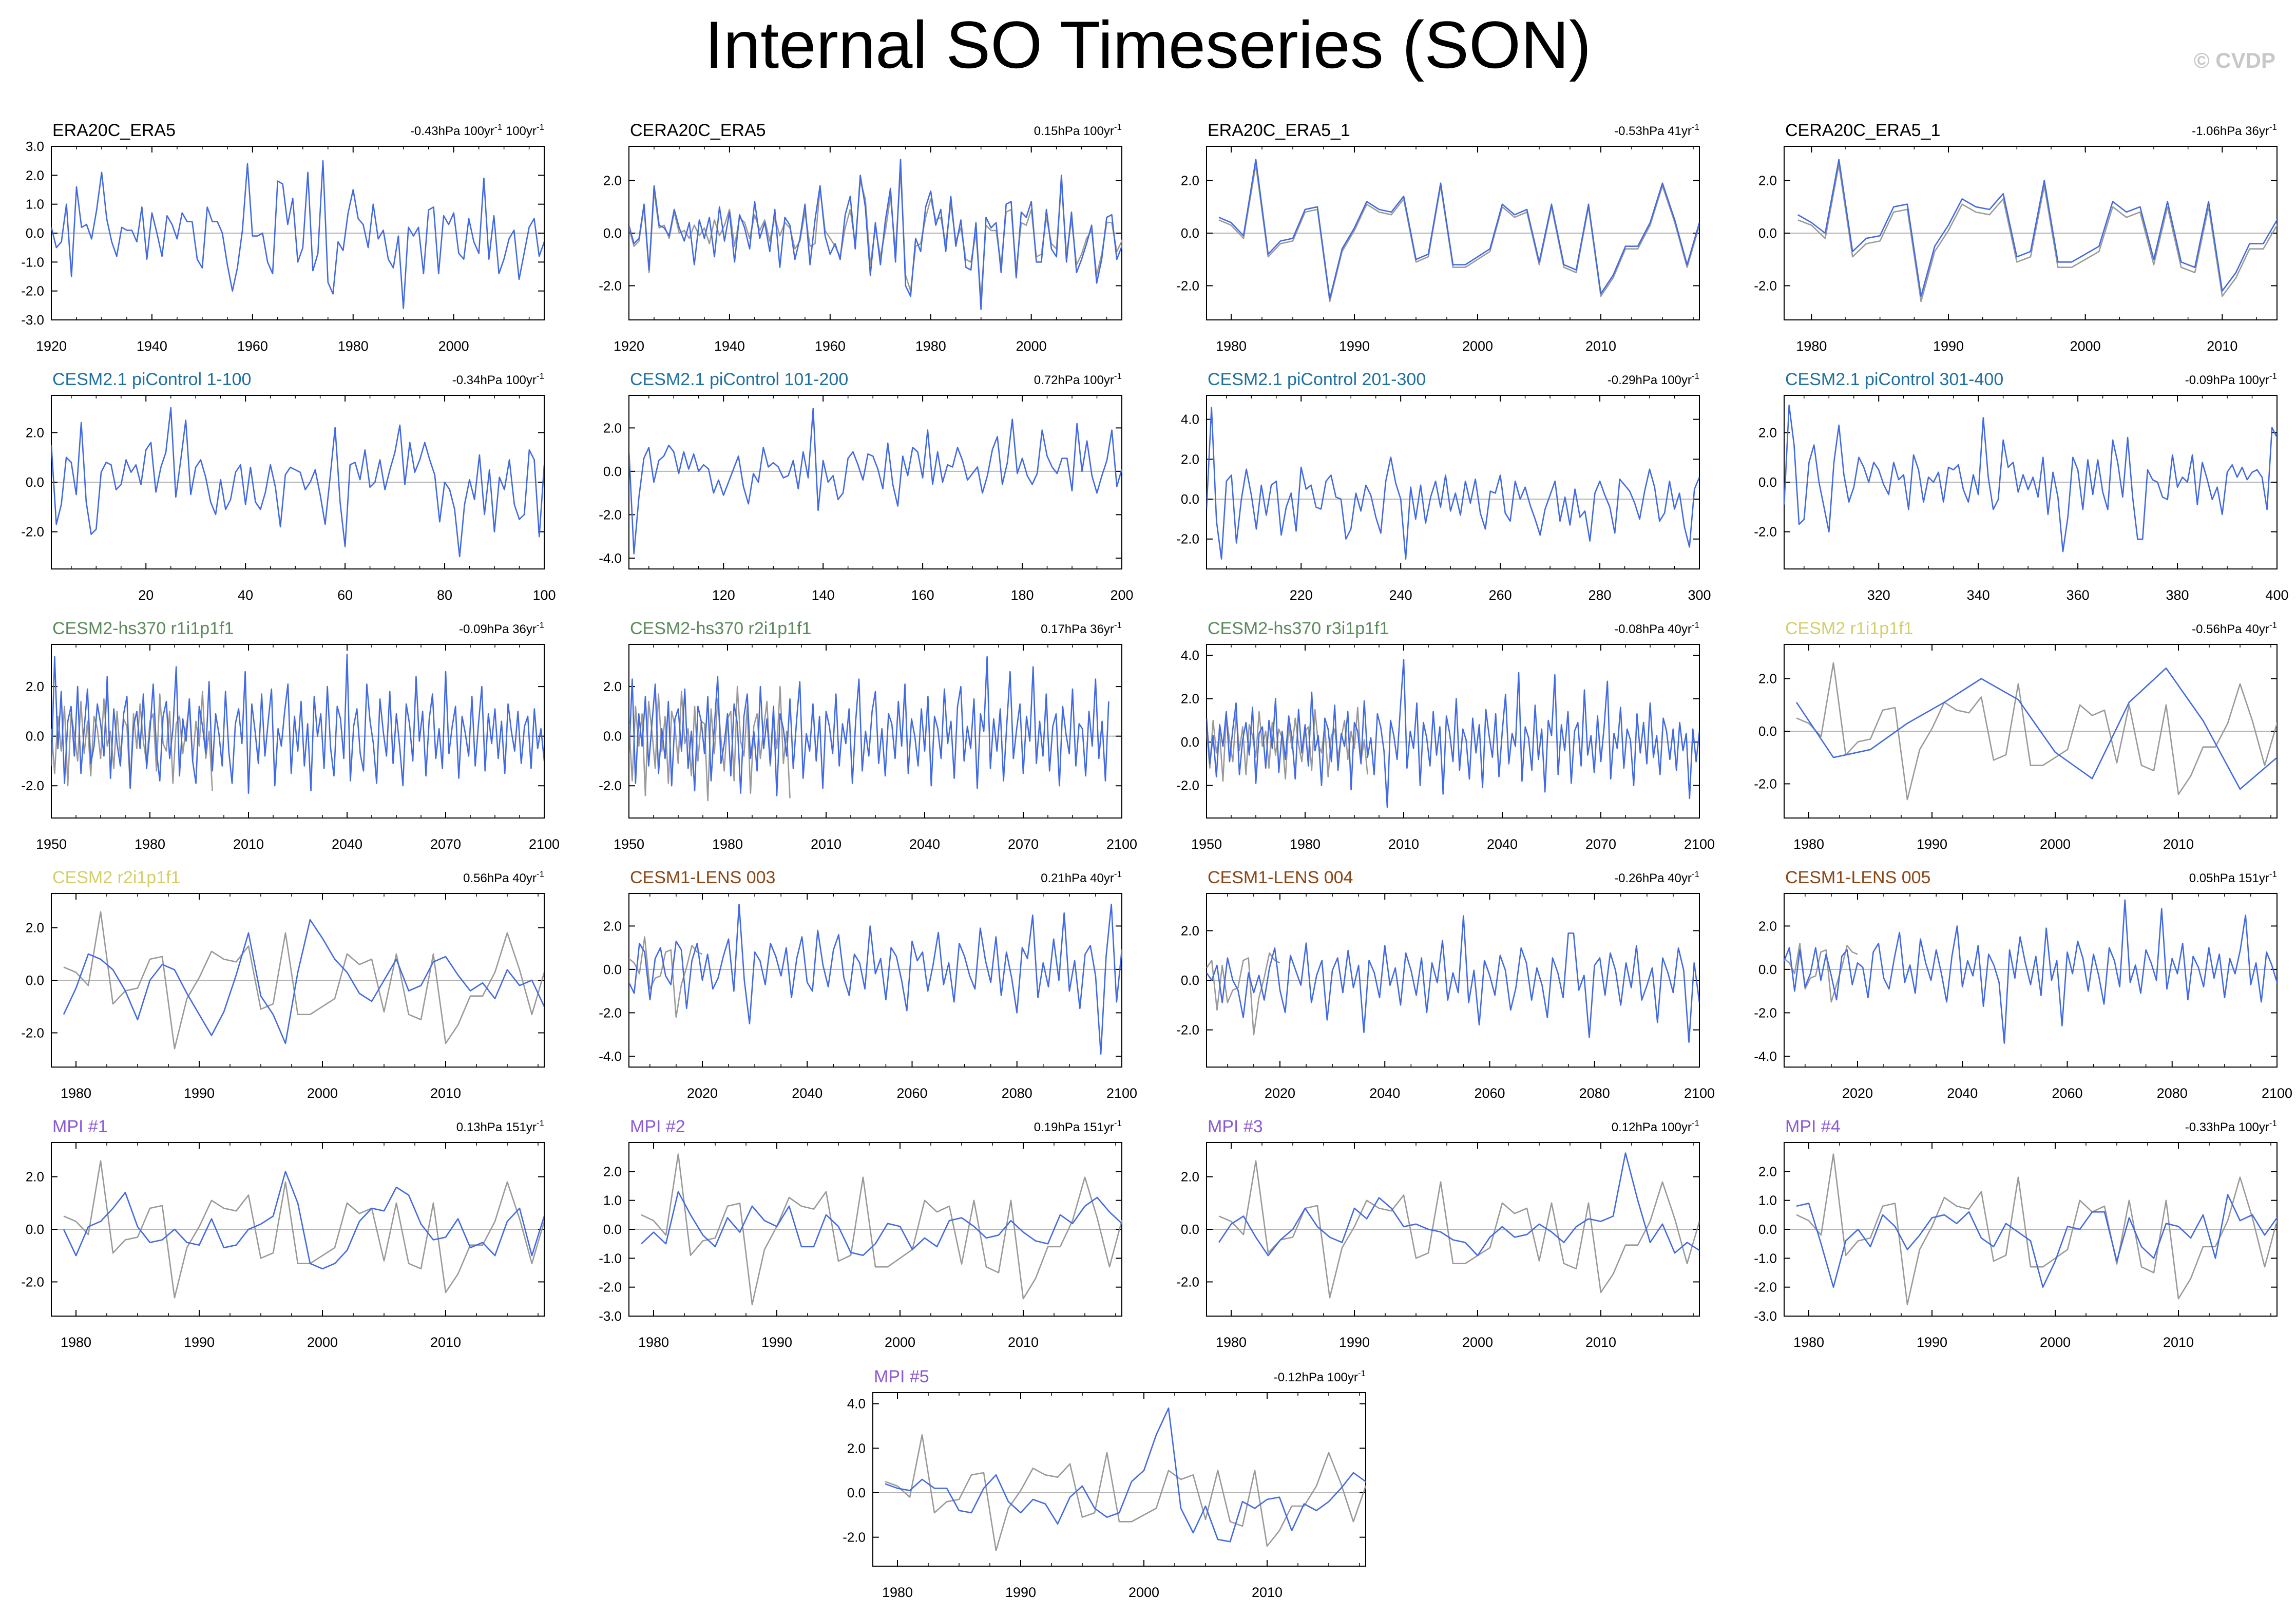 The height and width of the screenshot is (1617, 2296). I want to click on panel-title: MPI #5, so click(902, 1376).